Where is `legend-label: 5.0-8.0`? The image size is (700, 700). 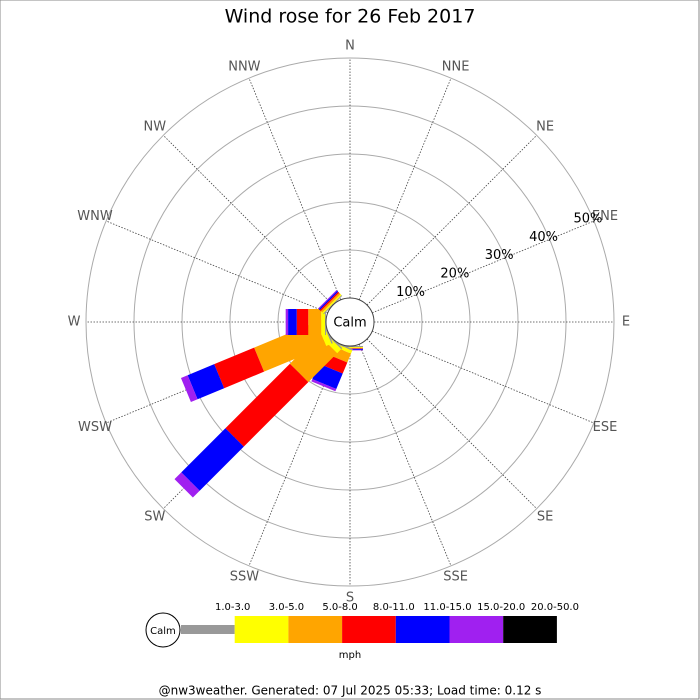
legend-label: 5.0-8.0 is located at coordinates (339, 607).